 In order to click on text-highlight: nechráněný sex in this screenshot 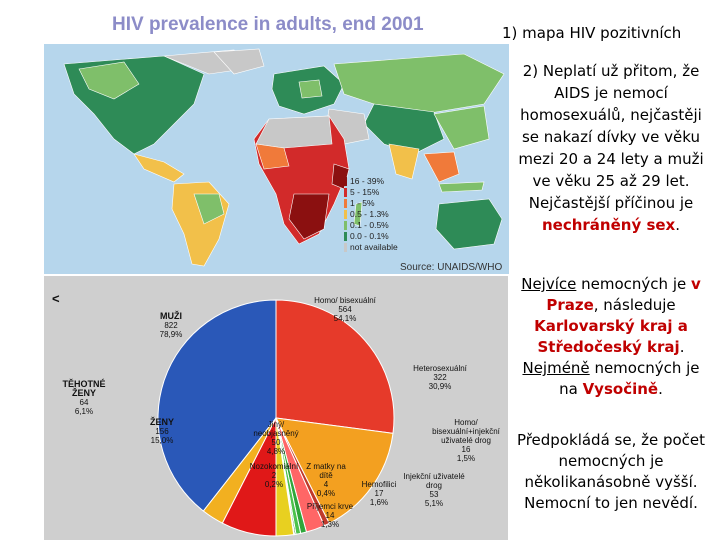, I will do `click(608, 225)`.